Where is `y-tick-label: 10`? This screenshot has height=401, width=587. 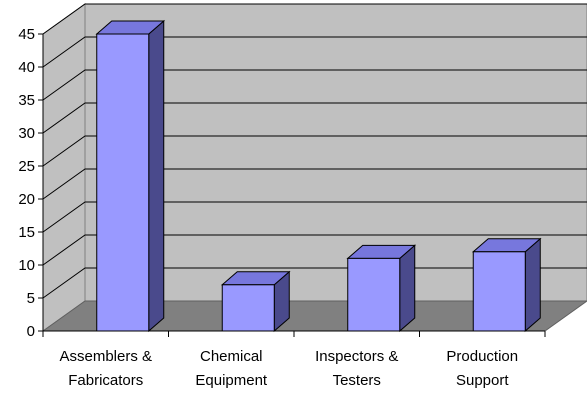
y-tick-label: 10 is located at coordinates (26, 265).